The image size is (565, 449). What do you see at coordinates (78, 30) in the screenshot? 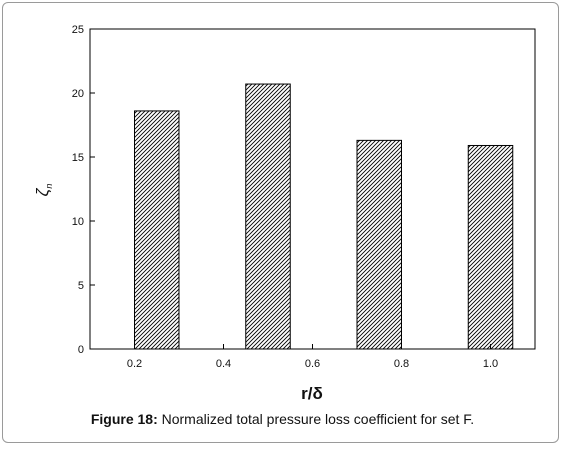
I see `y-tick-label: 25` at bounding box center [78, 30].